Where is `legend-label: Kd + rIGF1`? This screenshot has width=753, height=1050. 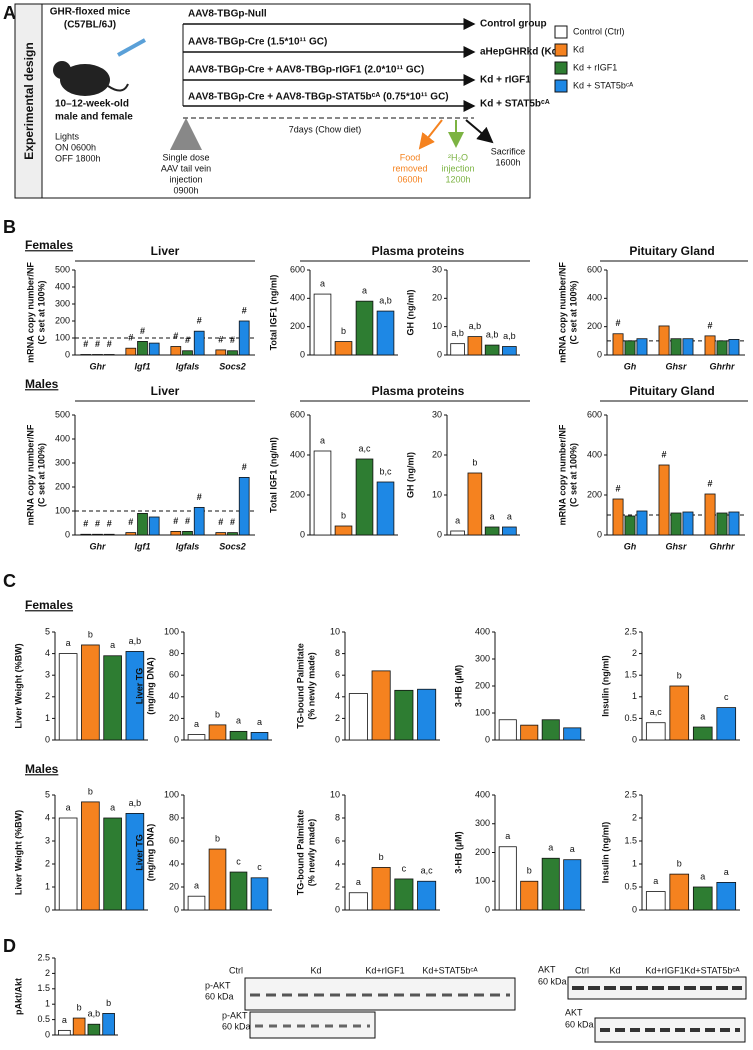
legend-label: Kd + rIGF1 is located at coordinates (595, 67).